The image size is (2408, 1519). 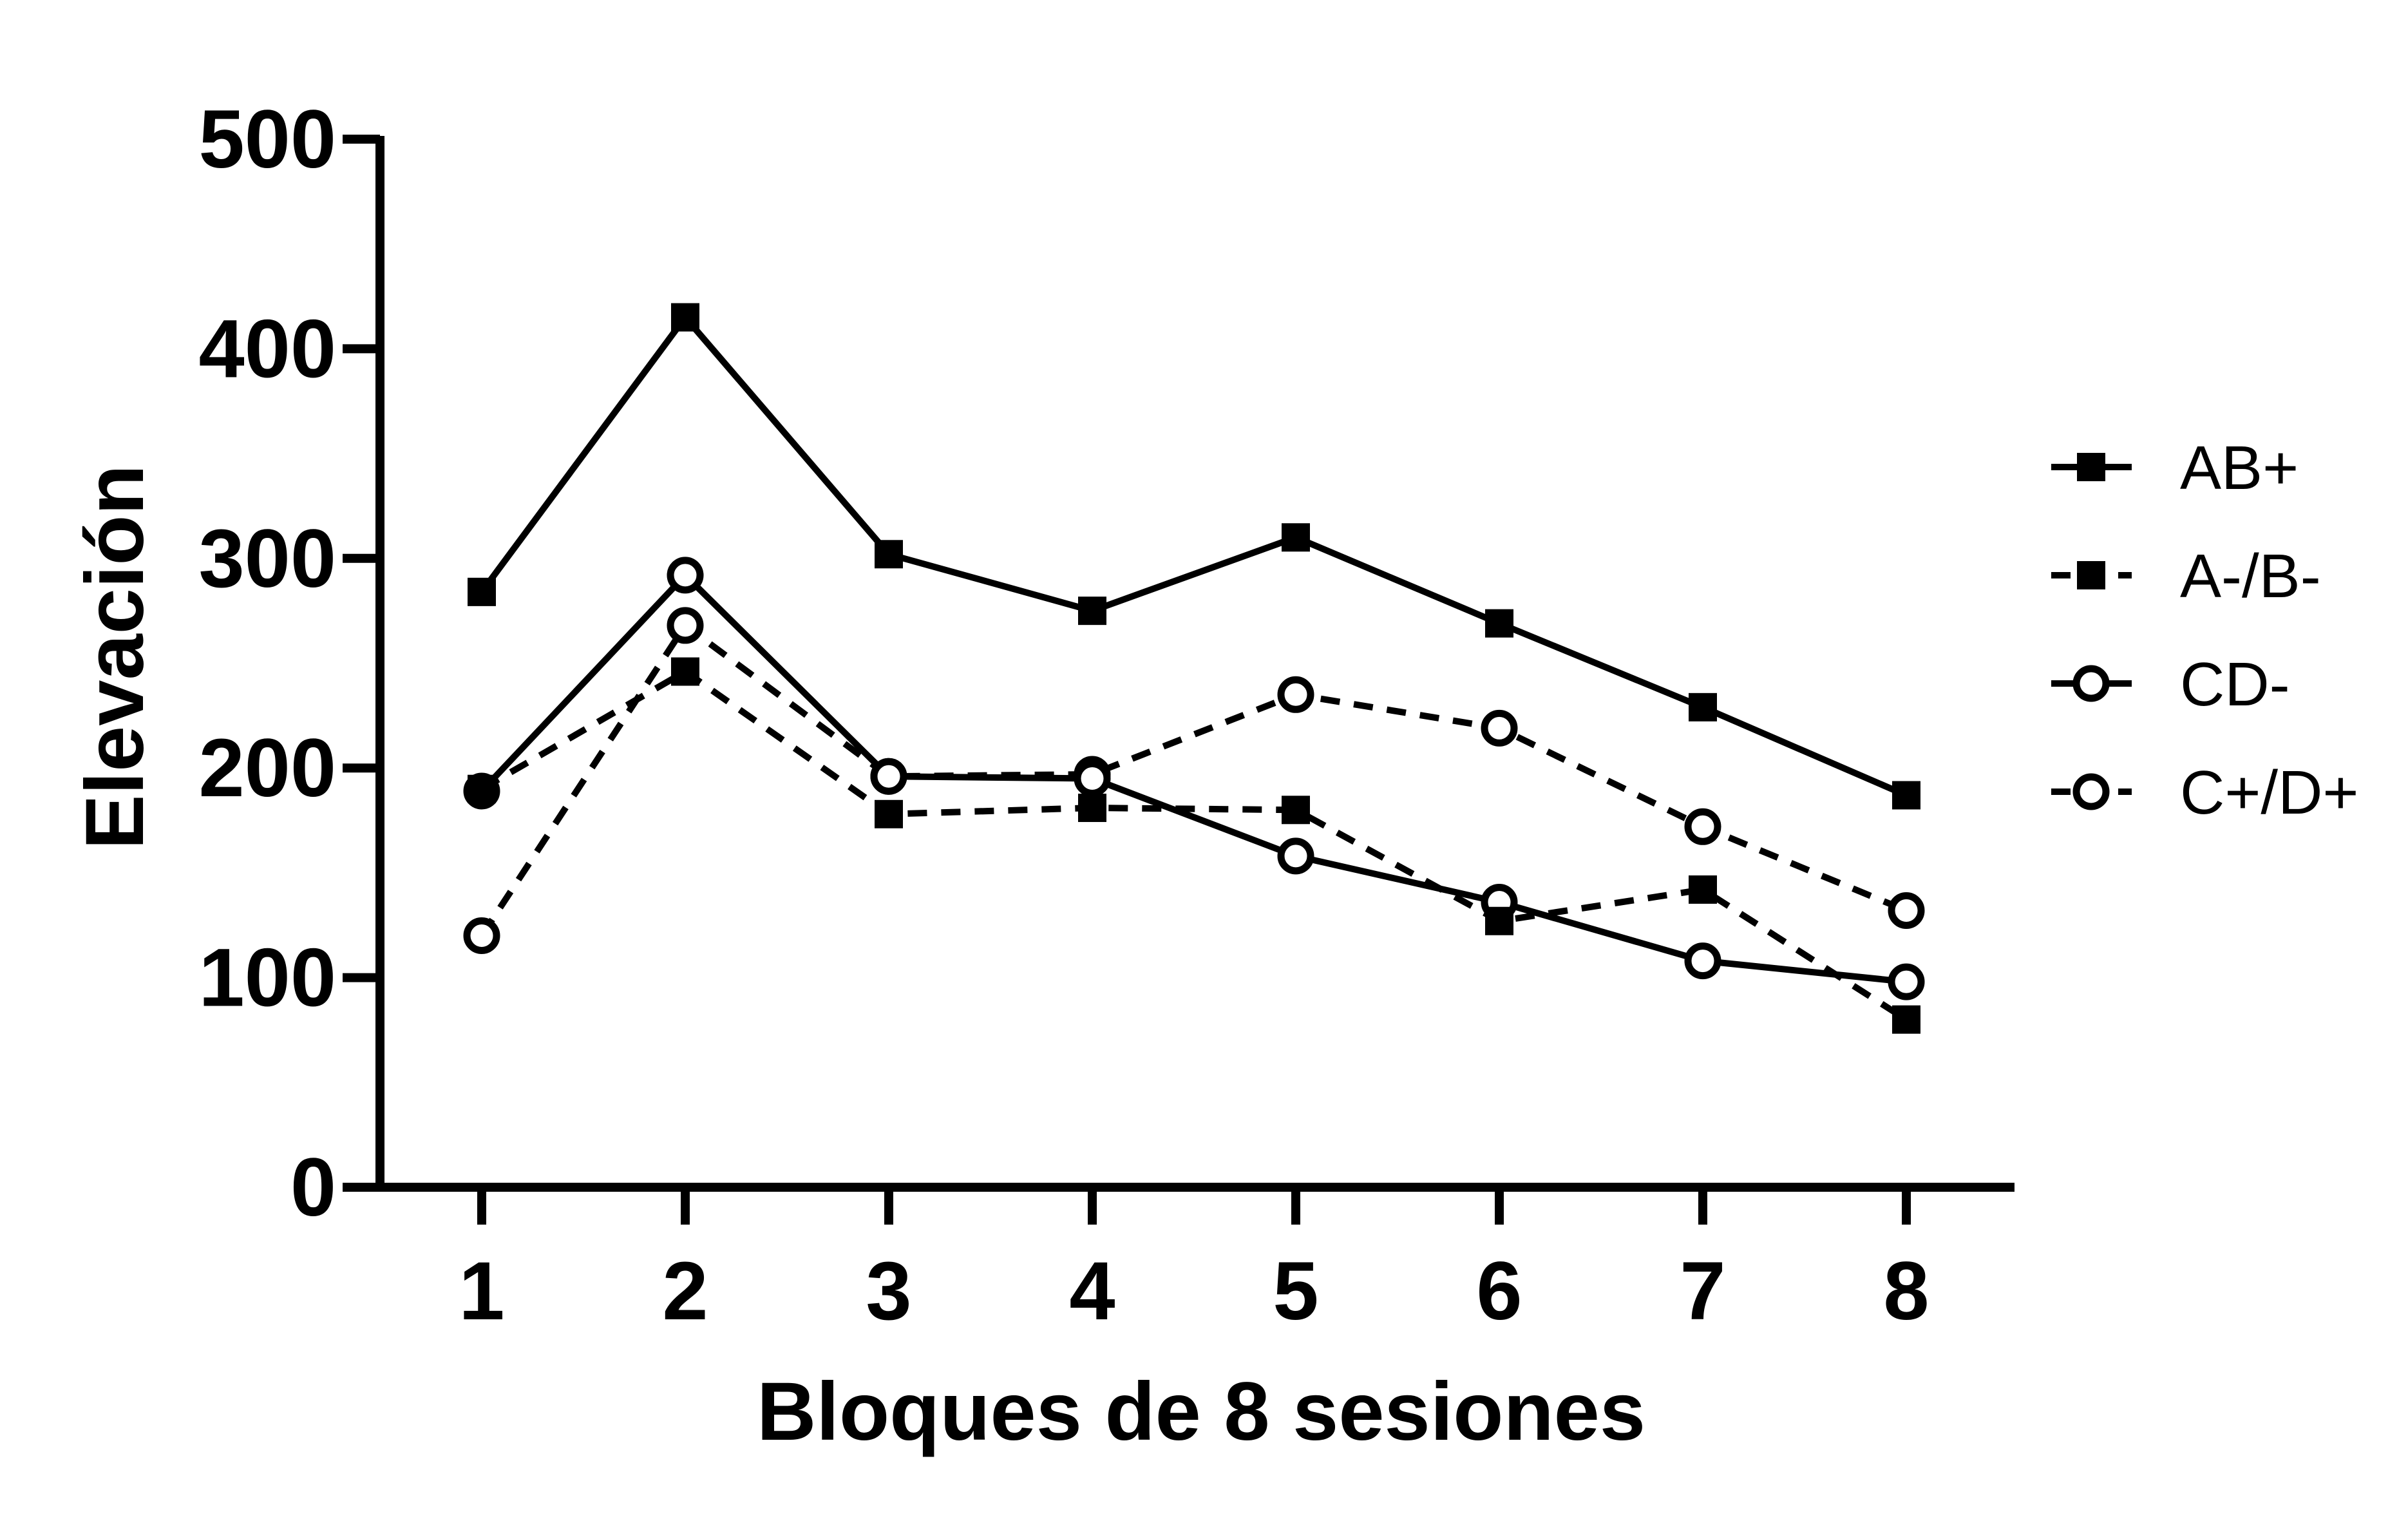 What do you see at coordinates (267, 139) in the screenshot?
I see `y-tick-label: 500` at bounding box center [267, 139].